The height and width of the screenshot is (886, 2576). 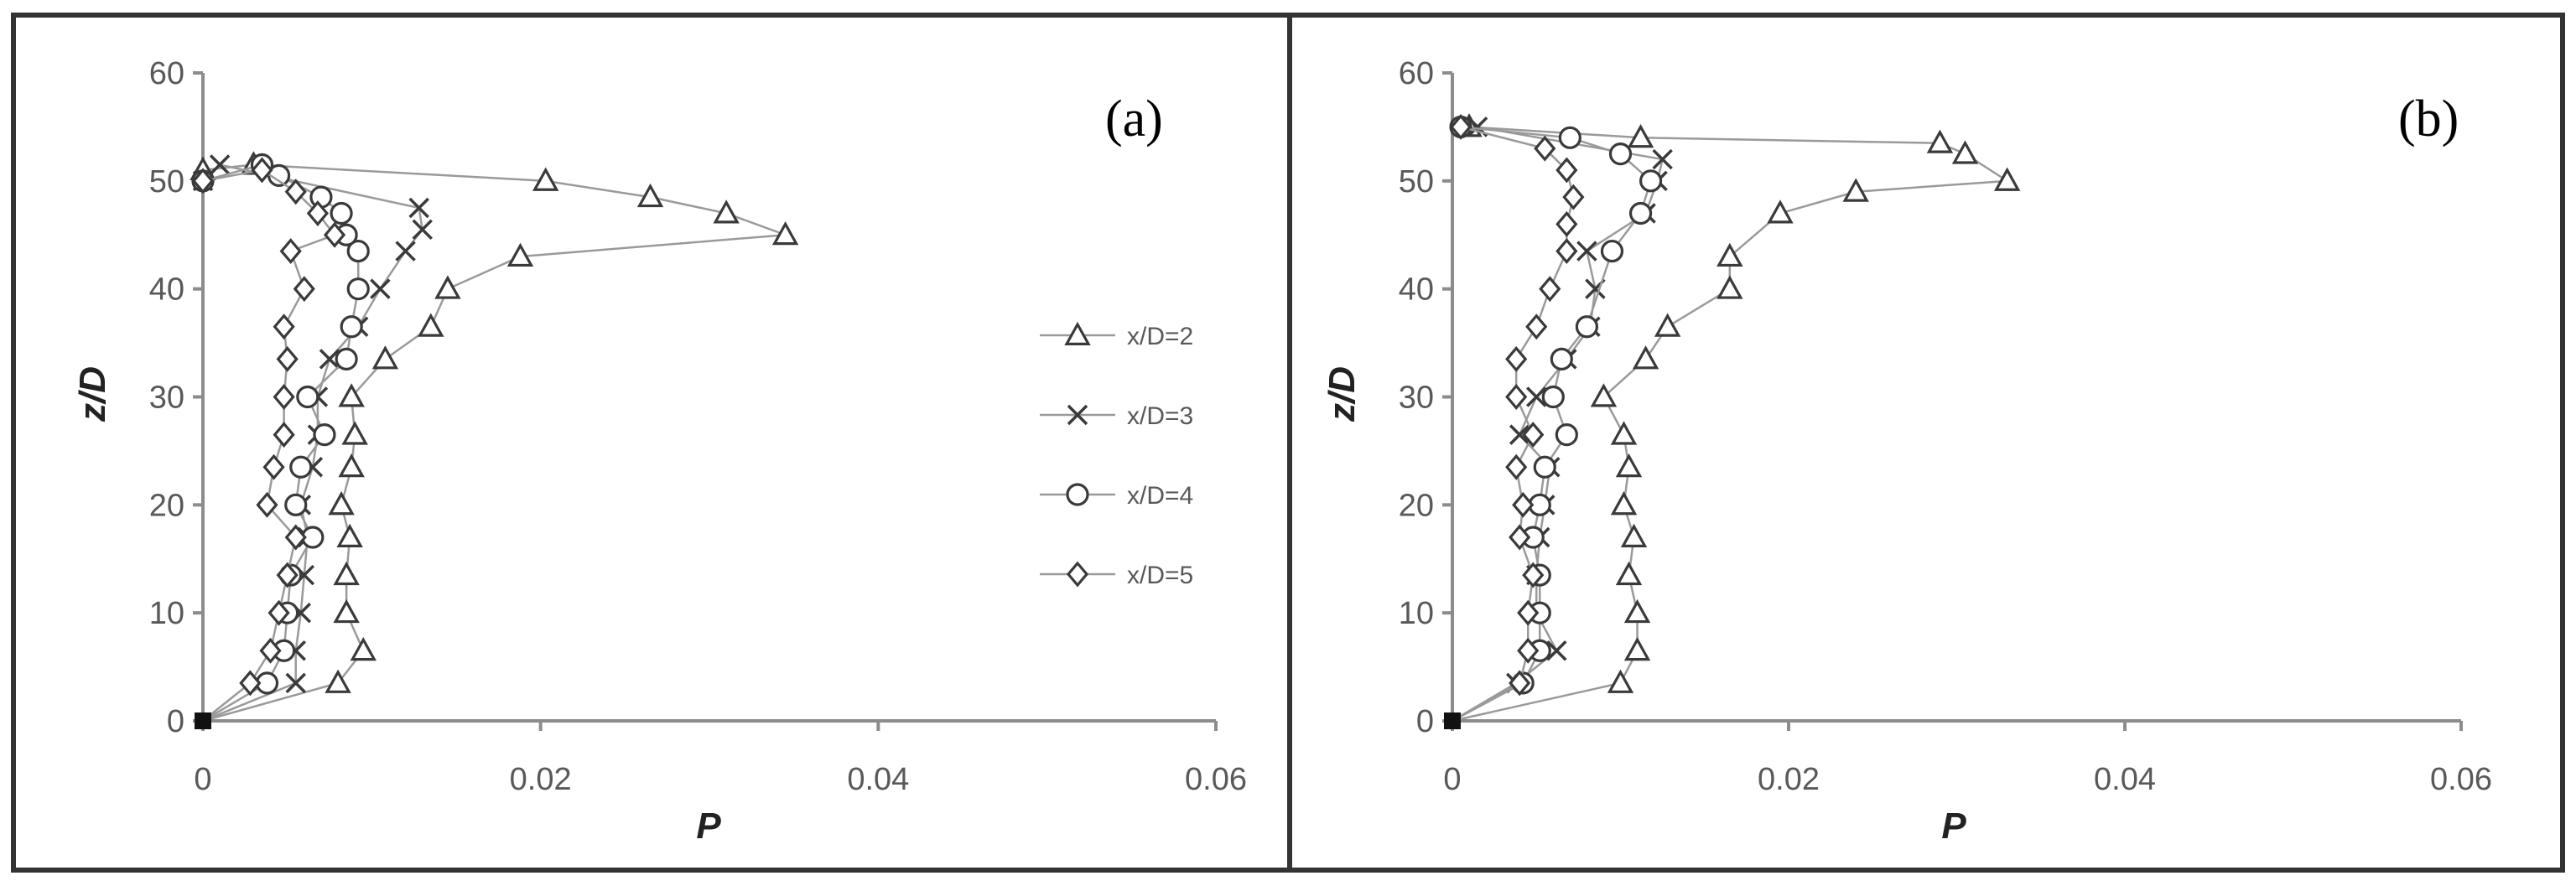 What do you see at coordinates (166, 181) in the screenshot?
I see `y-tick-label-a: 50` at bounding box center [166, 181].